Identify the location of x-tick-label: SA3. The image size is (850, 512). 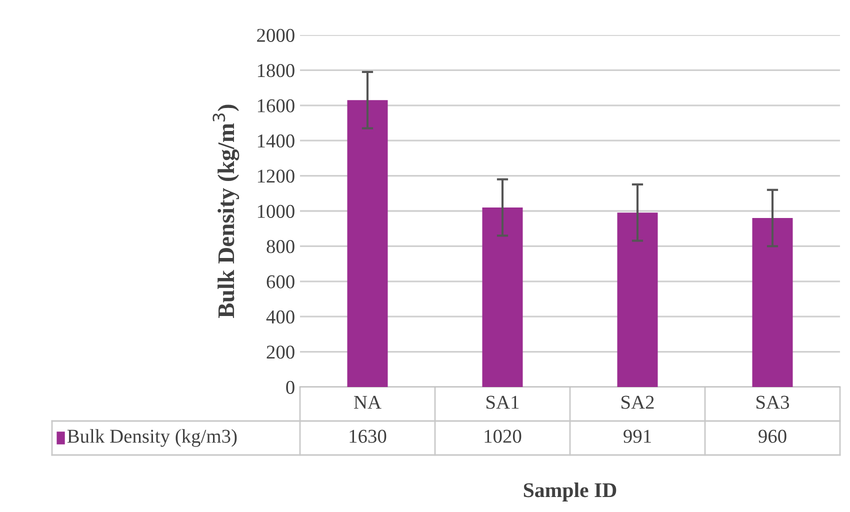
(773, 402).